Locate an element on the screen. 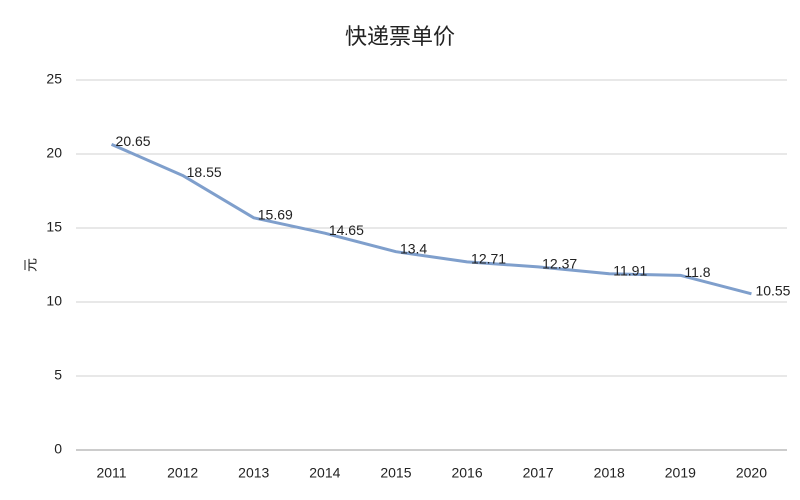  data-label: 15.69 is located at coordinates (275, 214).